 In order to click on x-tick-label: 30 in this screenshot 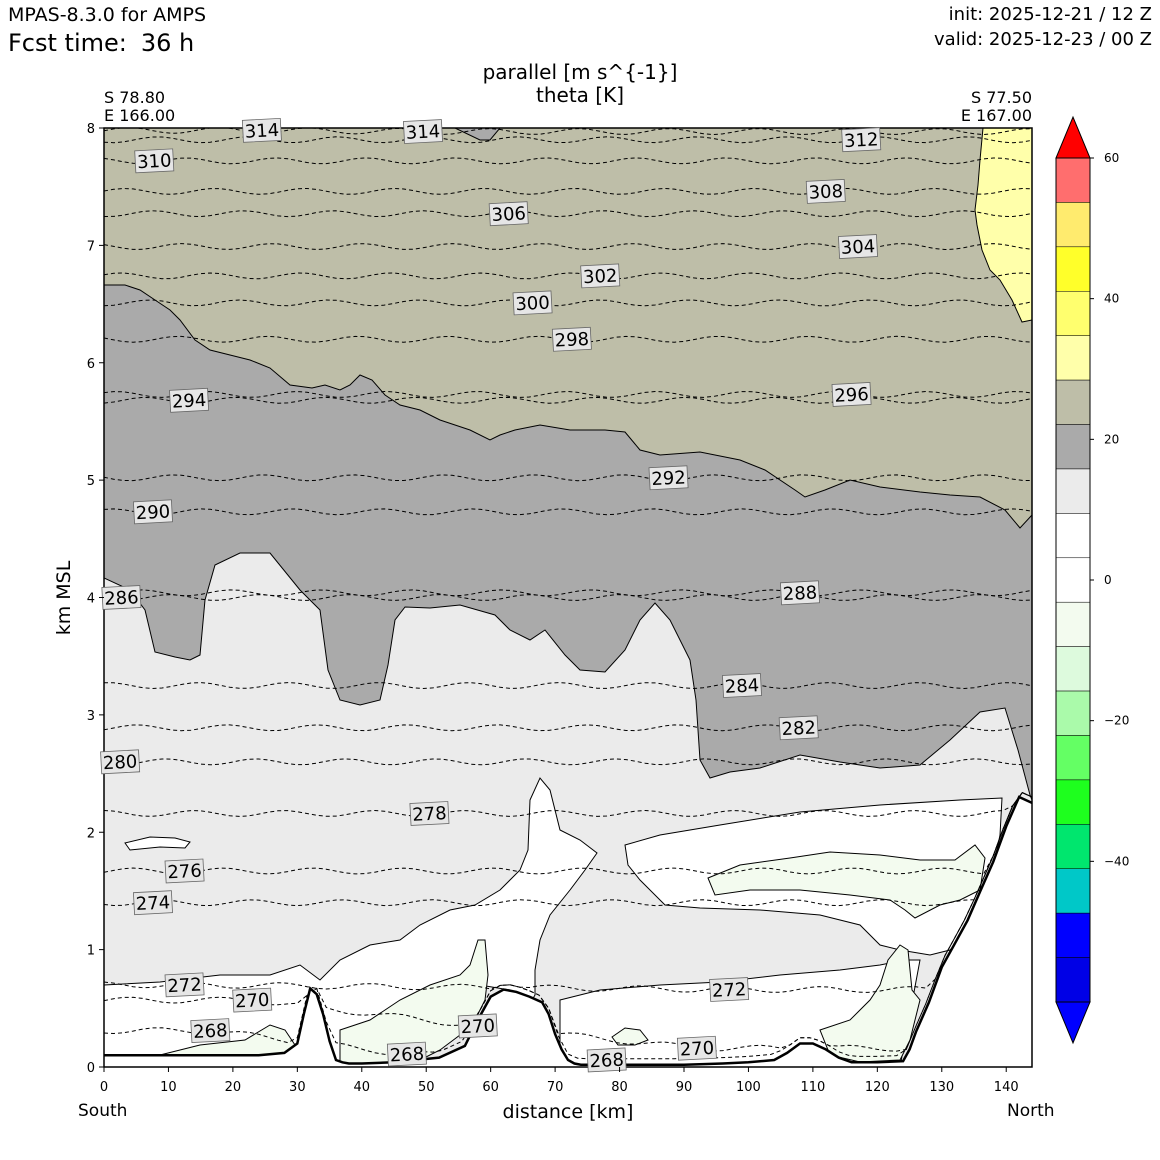, I will do `click(297, 1087)`.